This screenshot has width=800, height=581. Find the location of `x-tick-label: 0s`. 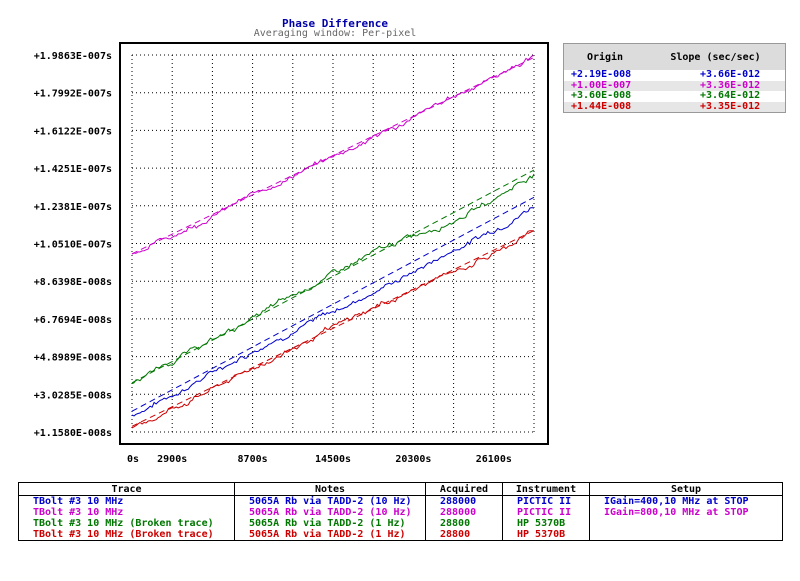

x-tick-label: 0s is located at coordinates (133, 459).